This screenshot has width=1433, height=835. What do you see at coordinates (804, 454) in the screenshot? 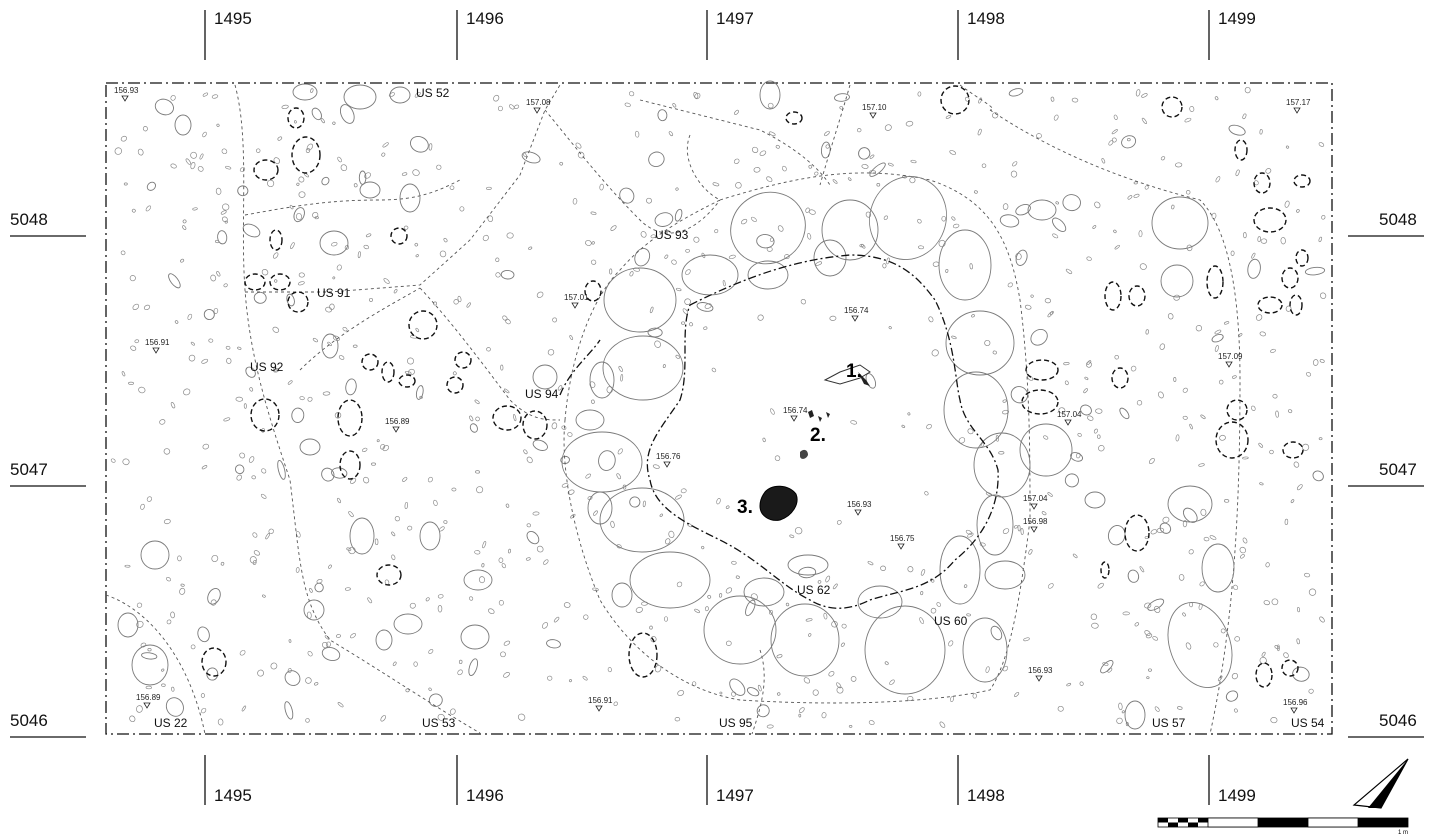
I see `find-small-shape` at bounding box center [804, 454].